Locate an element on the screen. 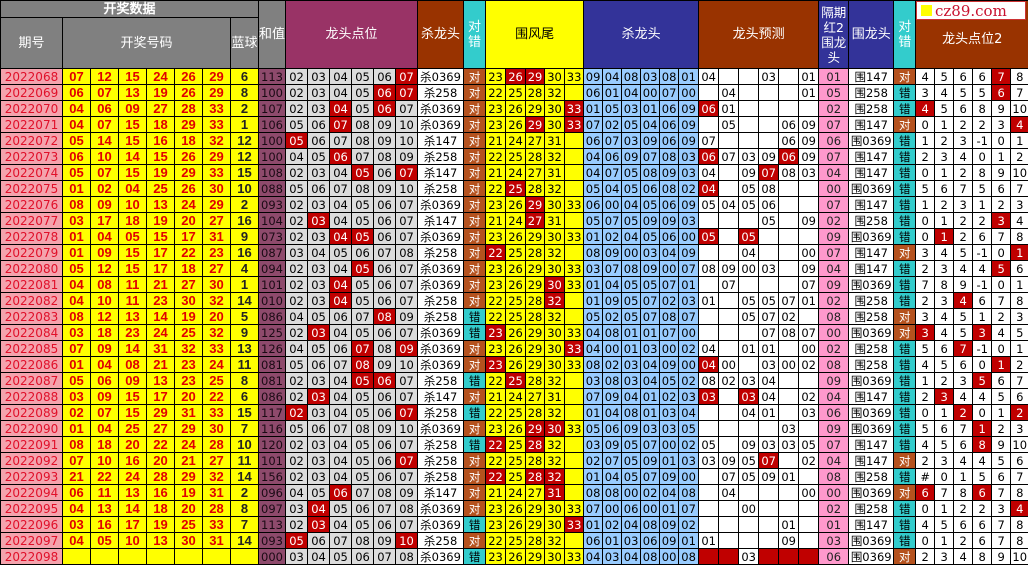  head-position-2-cell: 8 is located at coordinates (982, 108).